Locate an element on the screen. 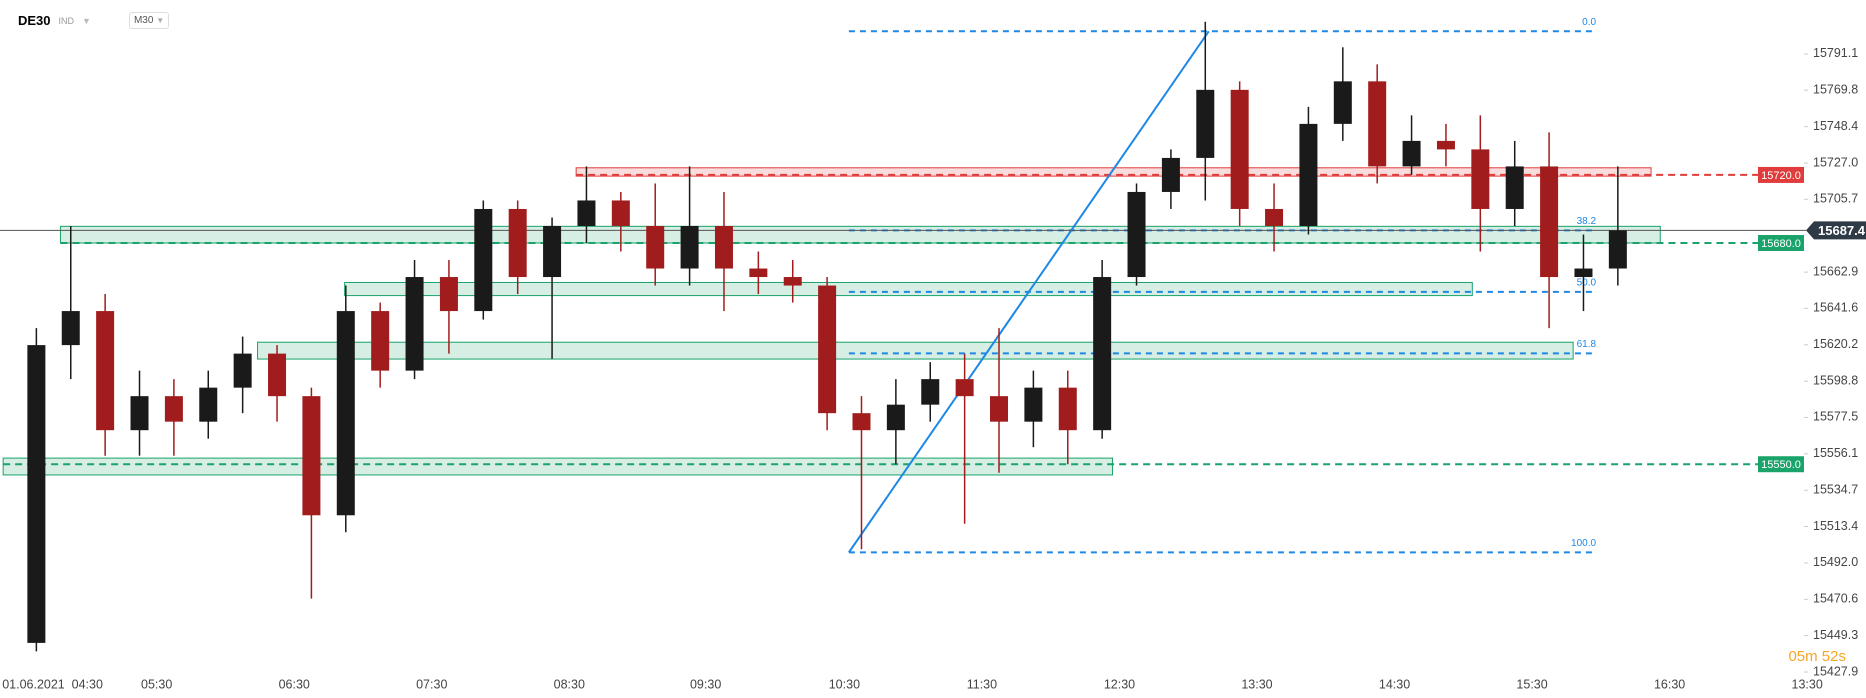 Image resolution: width=1866 pixels, height=698 pixels. level-label: 15680.0 is located at coordinates (1781, 244).